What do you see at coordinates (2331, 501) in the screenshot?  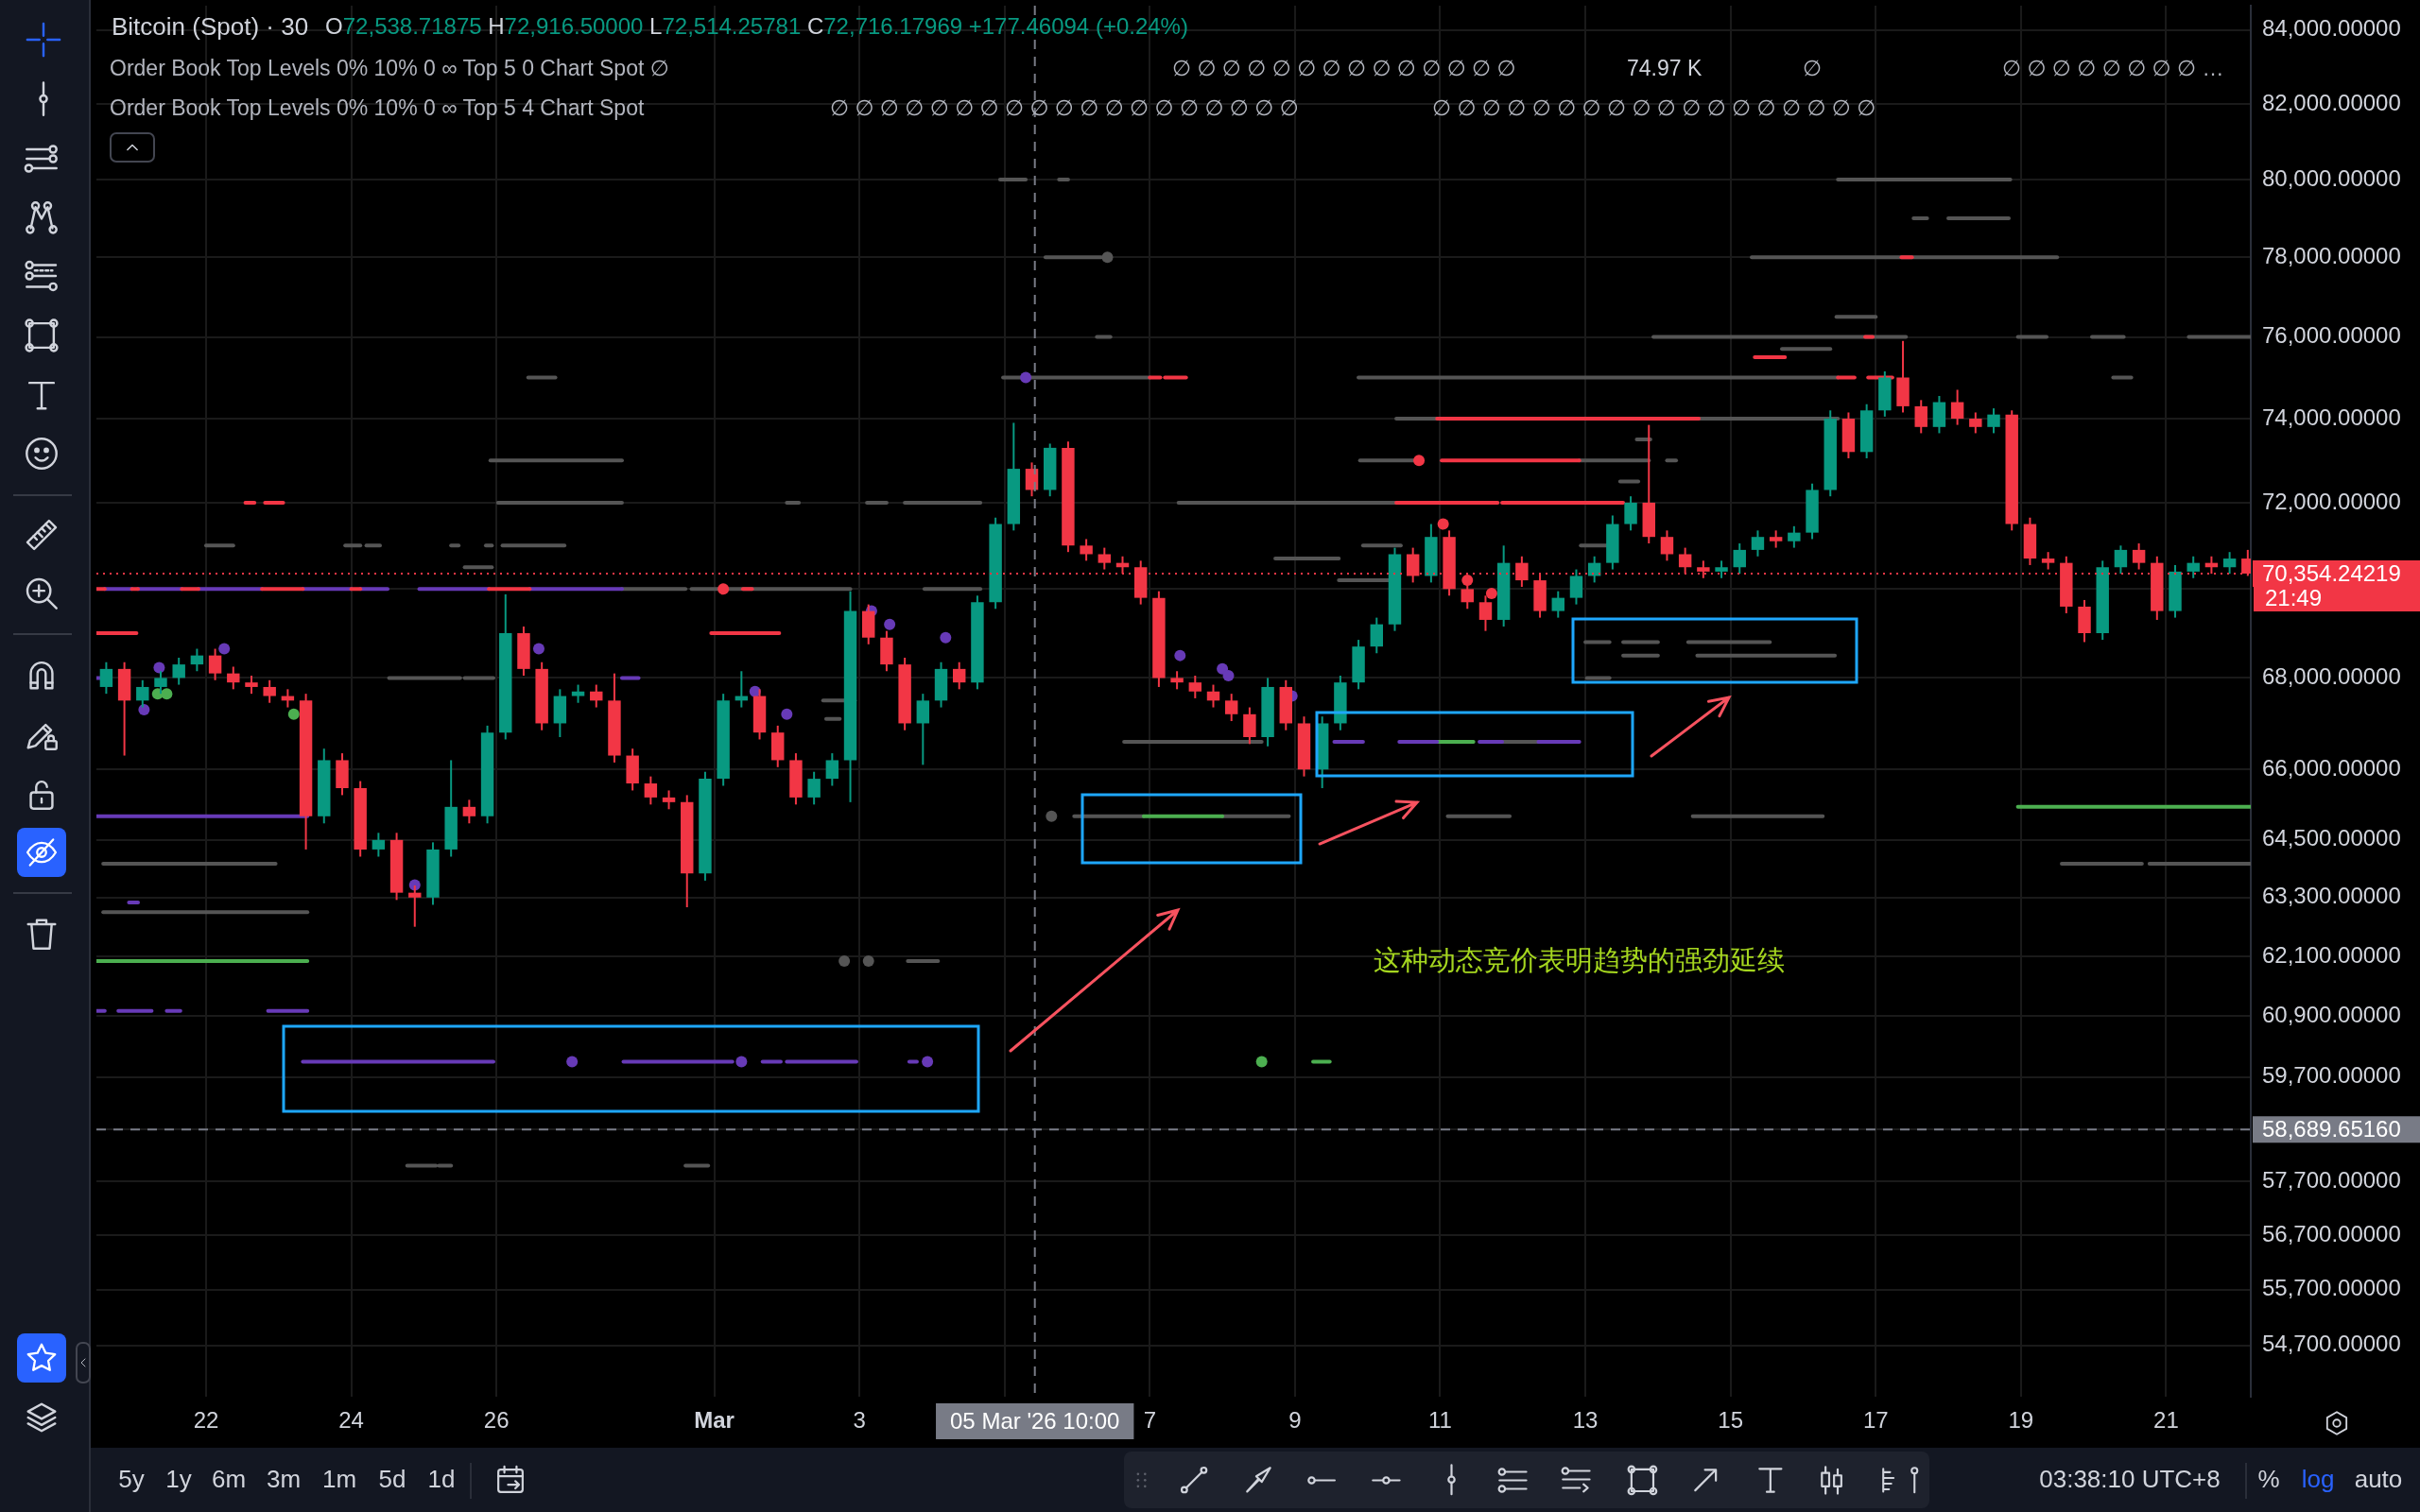 I see `y-tick-label: 72,000.00000` at bounding box center [2331, 501].